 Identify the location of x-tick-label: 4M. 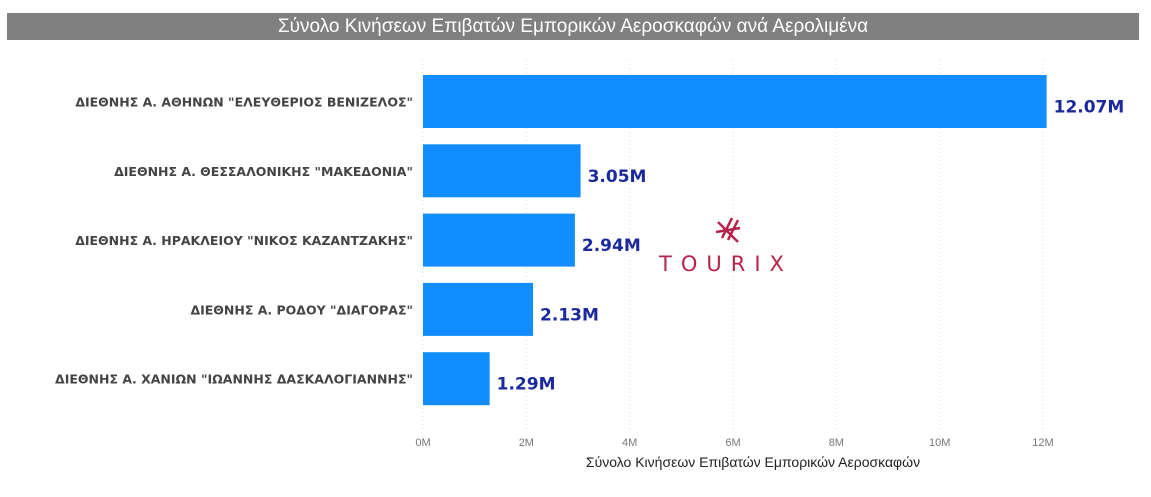
(629, 443).